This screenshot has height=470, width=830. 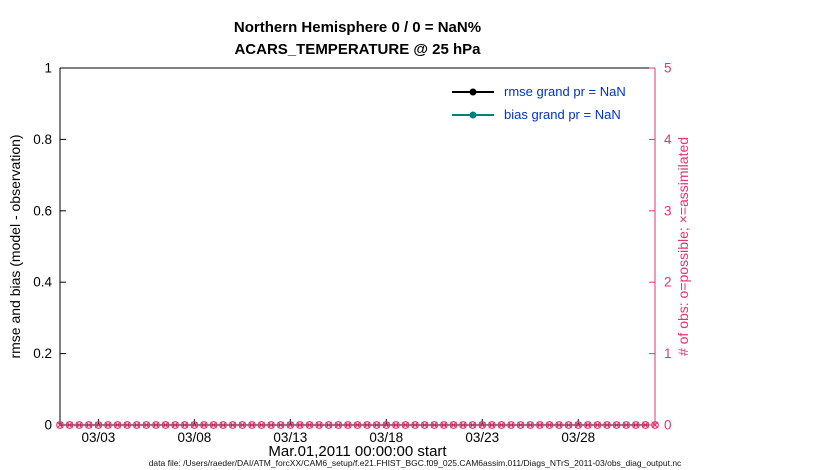 I want to click on legend: rmse grand pr = NaN bias grand pr = NaN, so click(x=539, y=103).